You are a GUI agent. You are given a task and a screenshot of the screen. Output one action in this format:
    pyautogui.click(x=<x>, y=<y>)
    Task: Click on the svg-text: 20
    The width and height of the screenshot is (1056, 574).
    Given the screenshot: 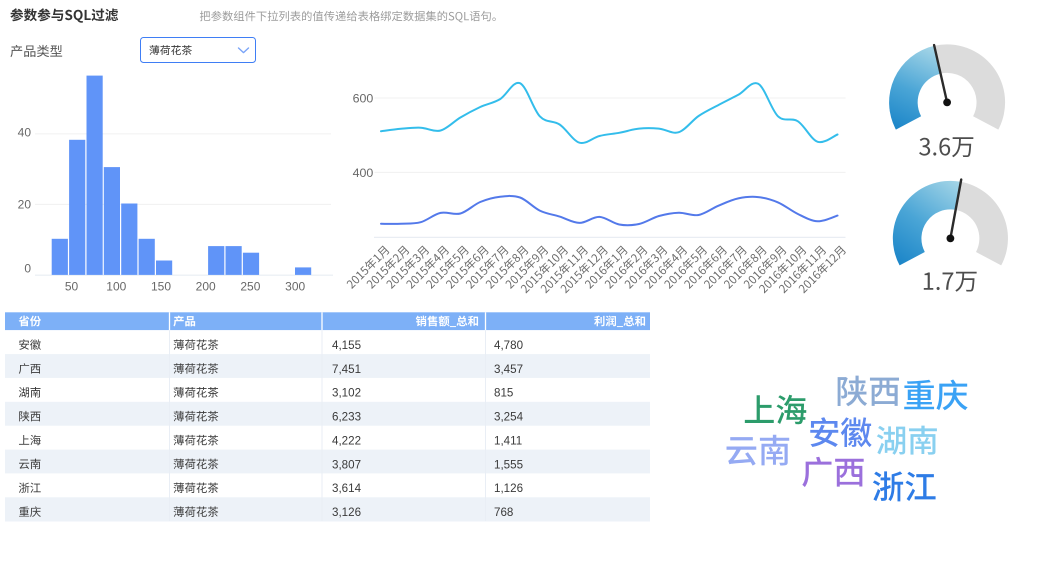 What is the action you would take?
    pyautogui.click(x=25, y=205)
    